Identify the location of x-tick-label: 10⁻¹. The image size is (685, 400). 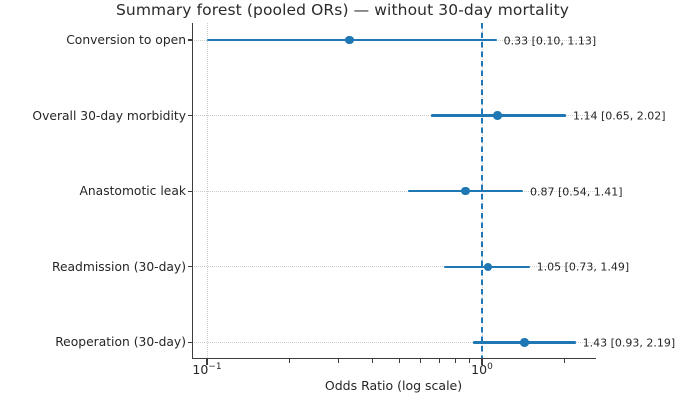
(207, 370).